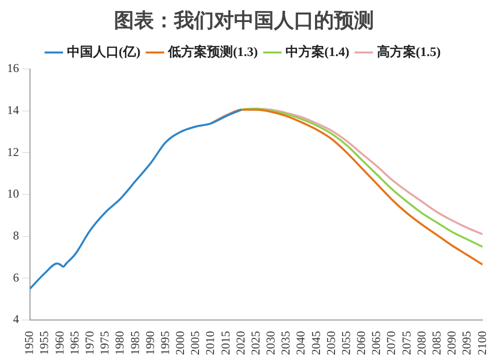 Image resolution: width=500 pixels, height=362 pixels. What do you see at coordinates (345, 343) in the screenshot?
I see `x-tick-label: 2055` at bounding box center [345, 343].